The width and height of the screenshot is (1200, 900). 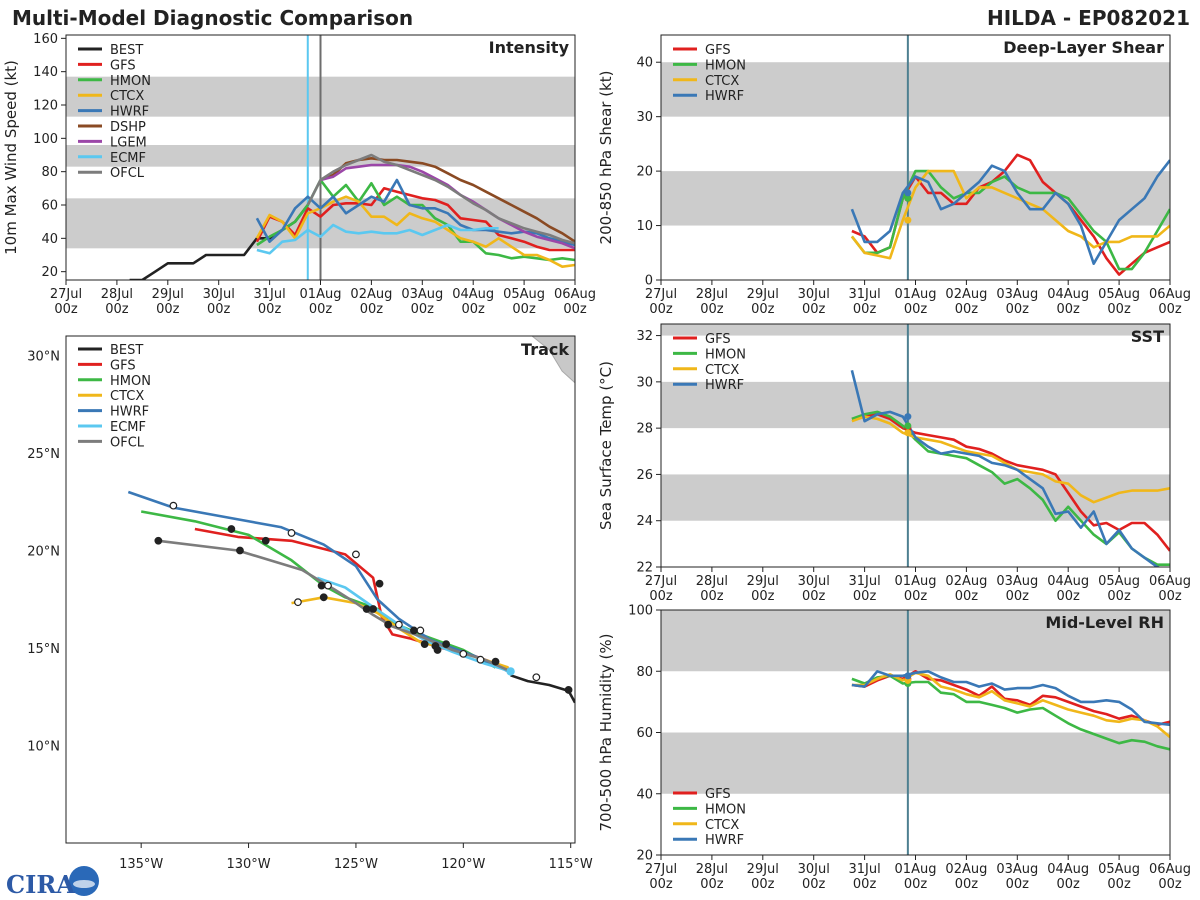 What do you see at coordinates (606, 445) in the screenshot?
I see `sst-ylabel: Sea Surface Temp (°C)` at bounding box center [606, 445].